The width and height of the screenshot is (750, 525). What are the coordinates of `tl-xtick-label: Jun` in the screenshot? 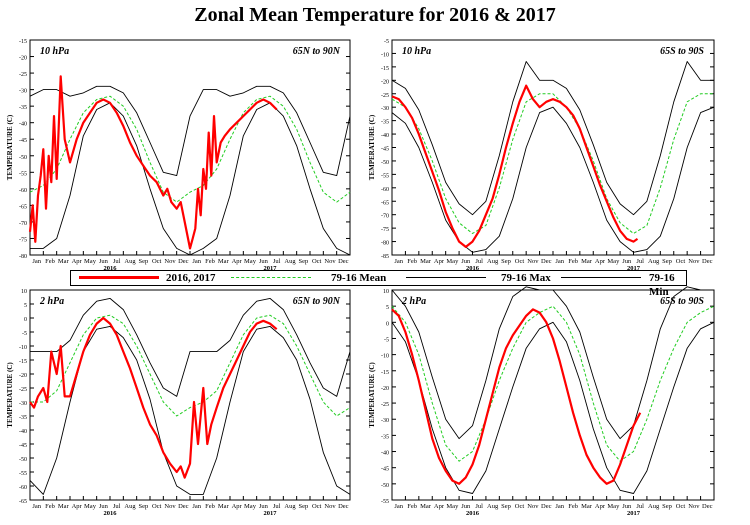 It's located at (264, 261).